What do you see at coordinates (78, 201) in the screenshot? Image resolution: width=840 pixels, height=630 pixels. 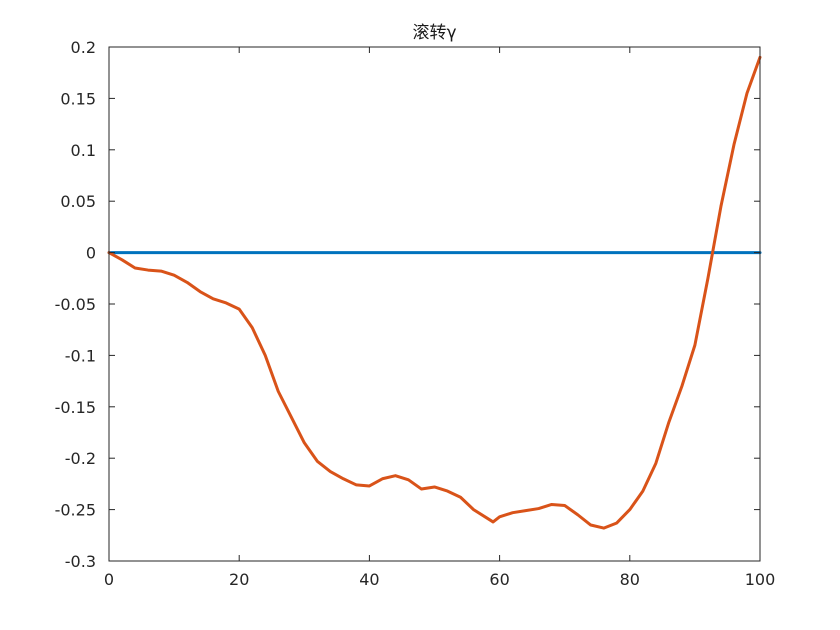 I see `y-tick-label: 0.05` at bounding box center [78, 201].